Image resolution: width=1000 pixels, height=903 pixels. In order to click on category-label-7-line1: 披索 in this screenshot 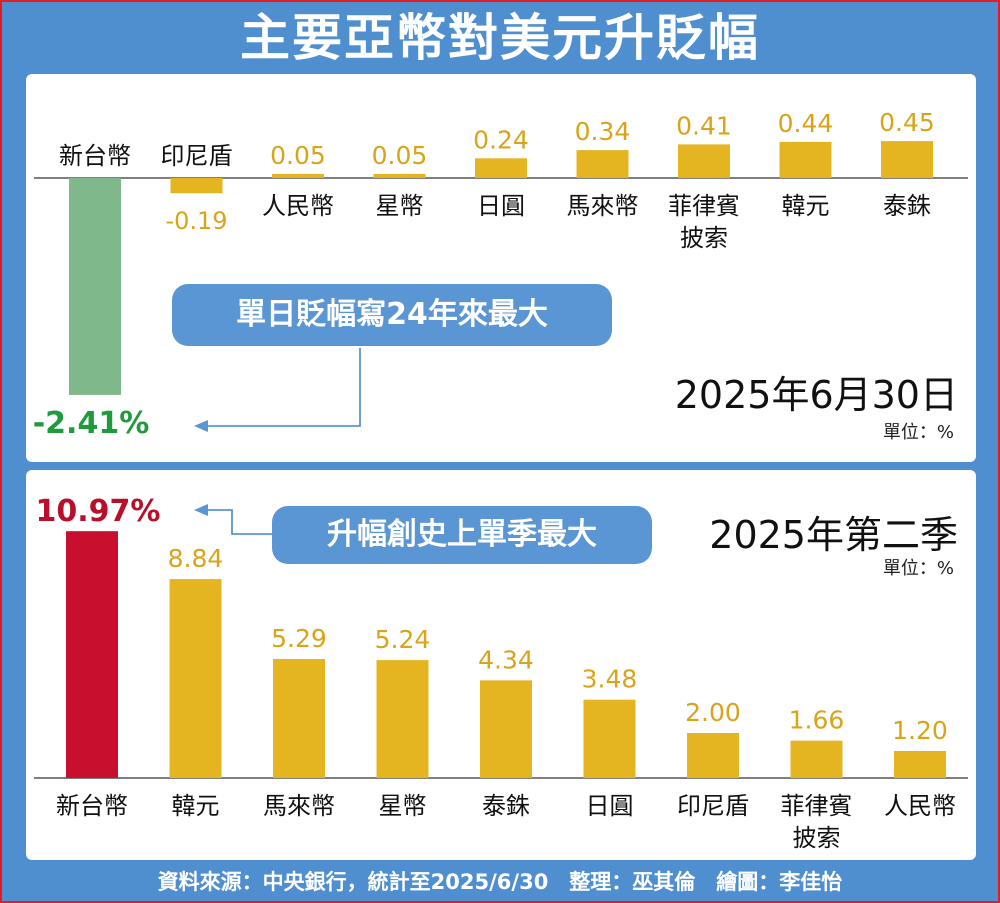, I will do `click(817, 838)`.